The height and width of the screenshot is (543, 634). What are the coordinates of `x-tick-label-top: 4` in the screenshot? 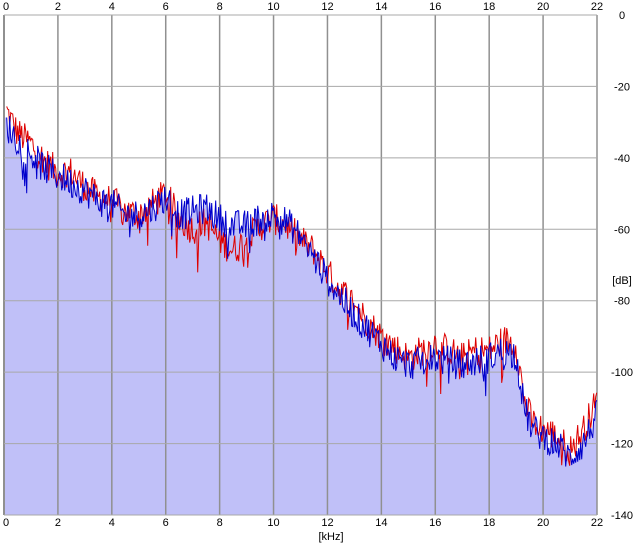 It's located at (112, 7).